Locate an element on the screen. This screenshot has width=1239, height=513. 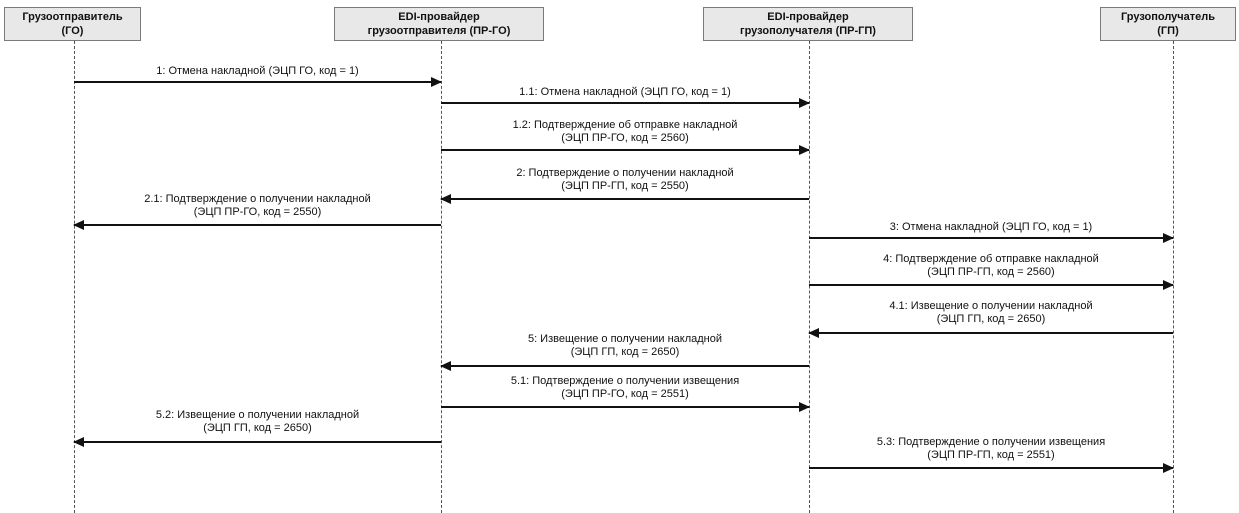
message-text: 2: Подтверждение о получении накладной is located at coordinates (625, 173).